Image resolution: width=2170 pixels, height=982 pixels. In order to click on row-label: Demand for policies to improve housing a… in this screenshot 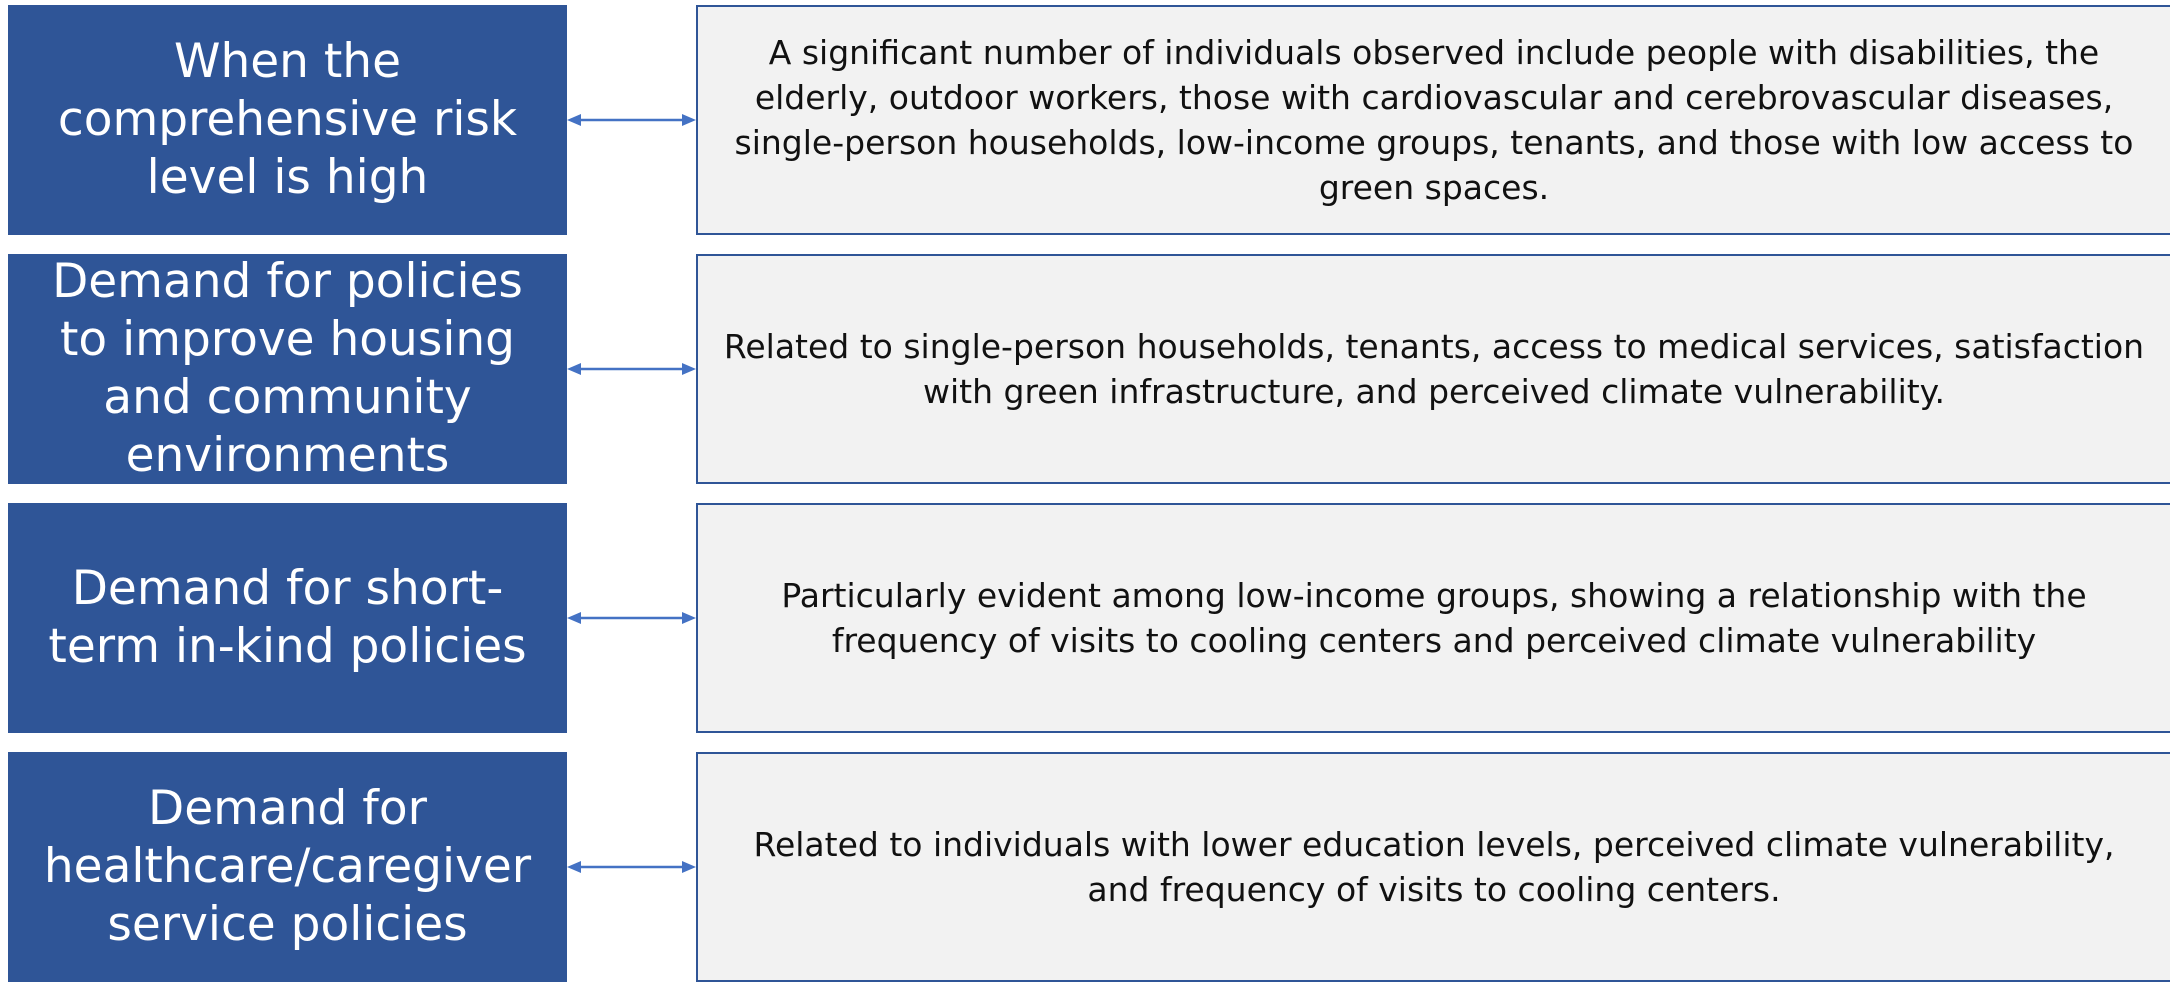, I will do `click(287, 369)`.